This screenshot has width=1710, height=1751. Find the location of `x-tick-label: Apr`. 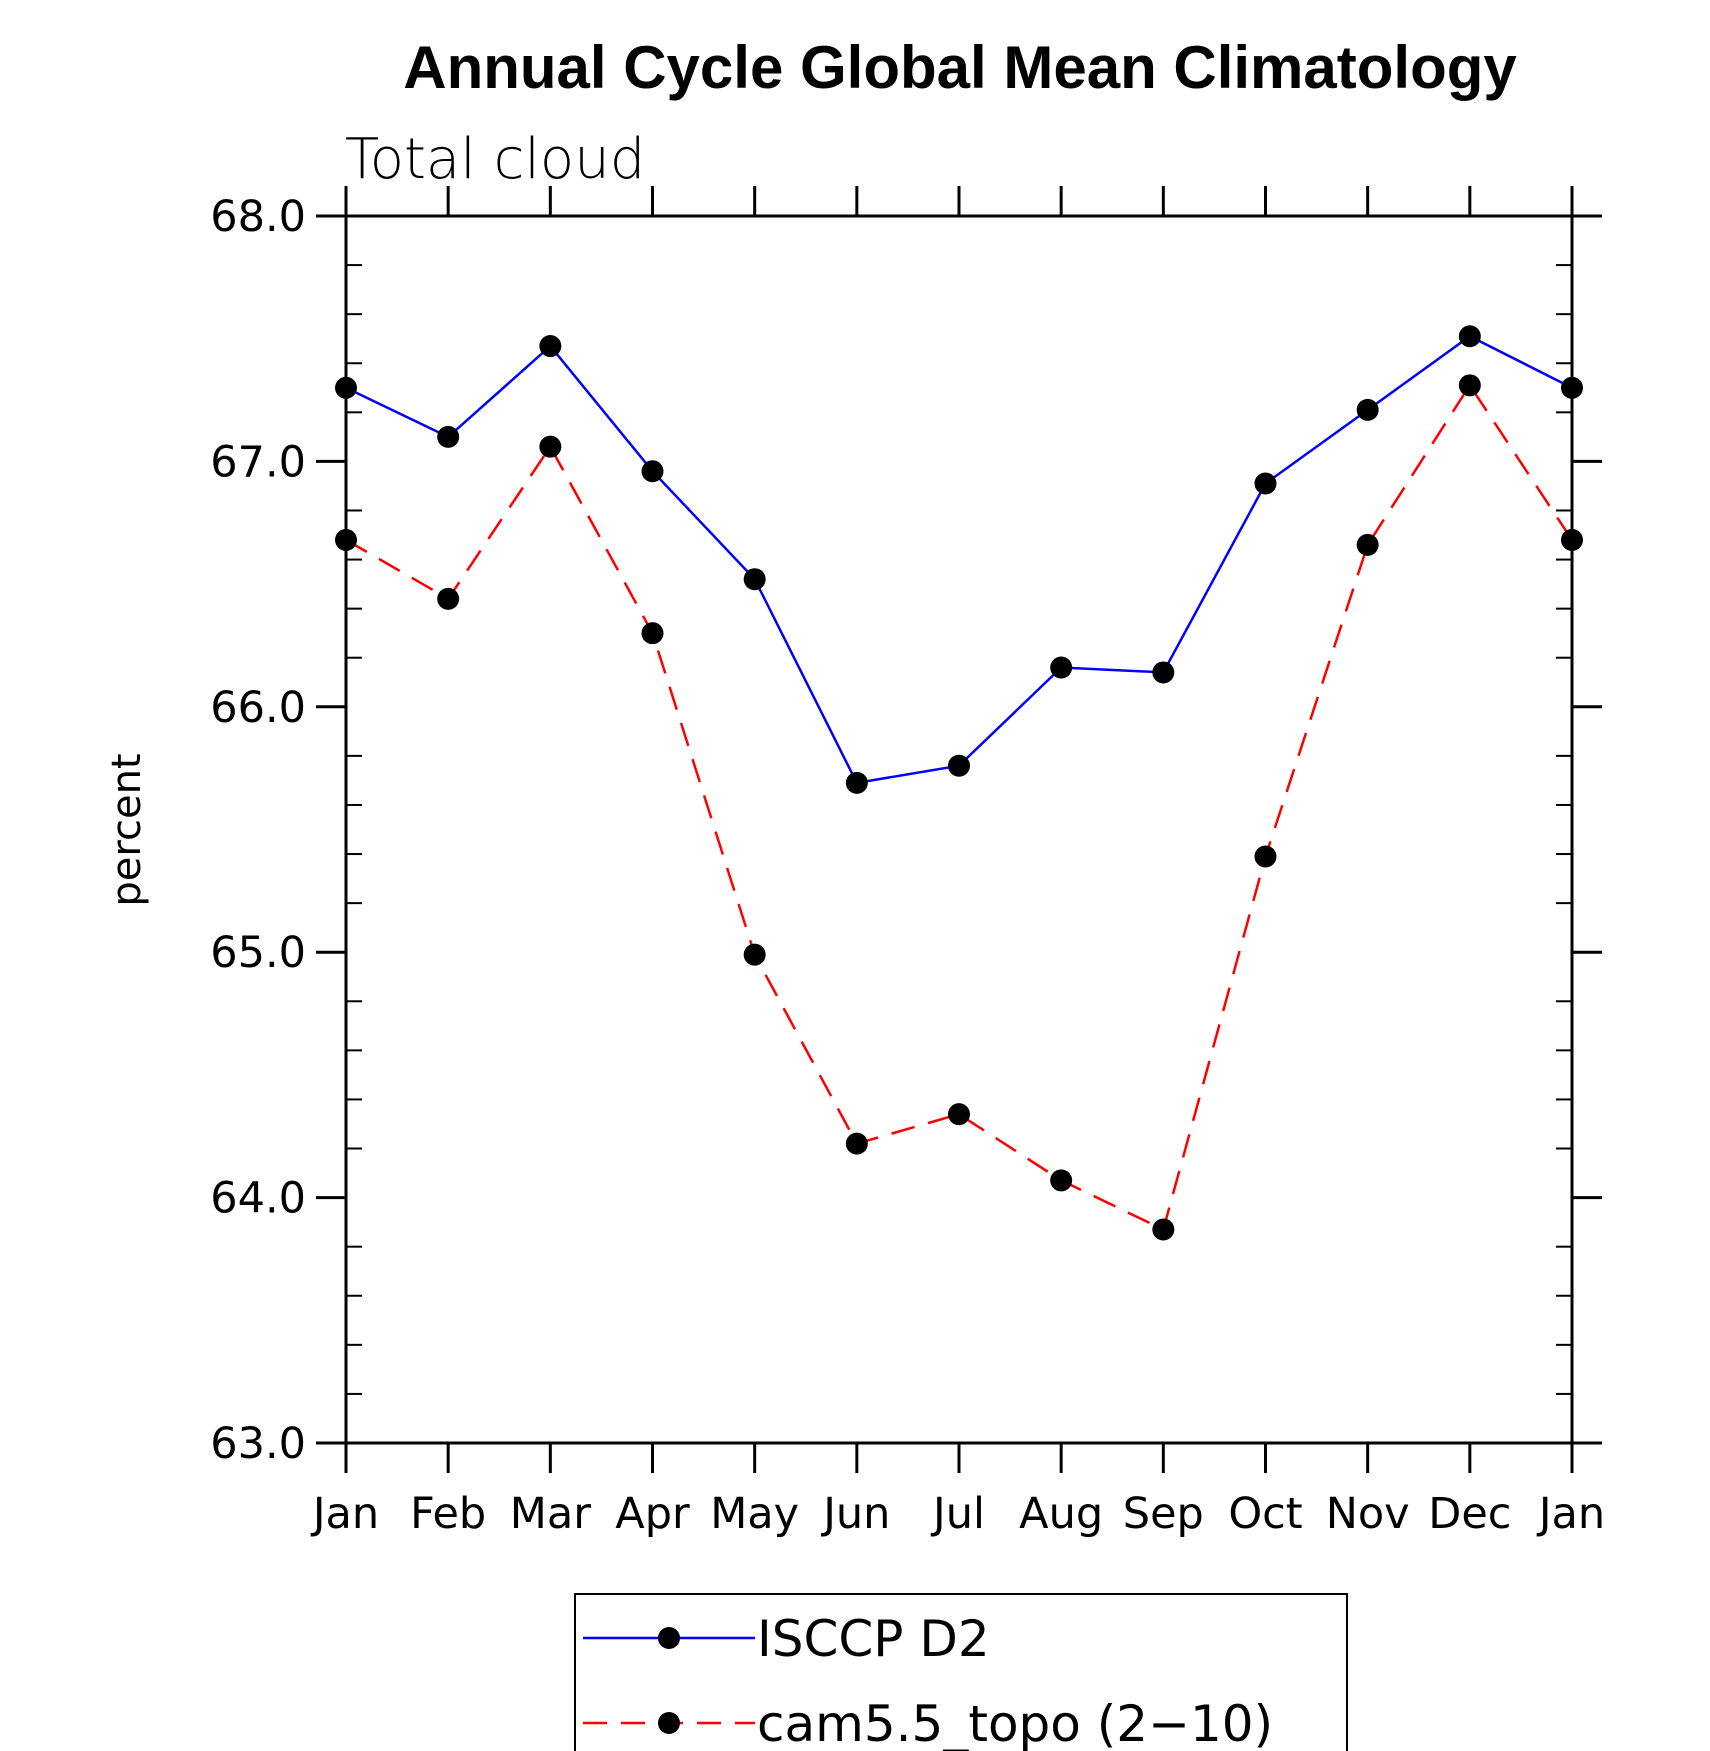

x-tick-label: Apr is located at coordinates (652, 1514).